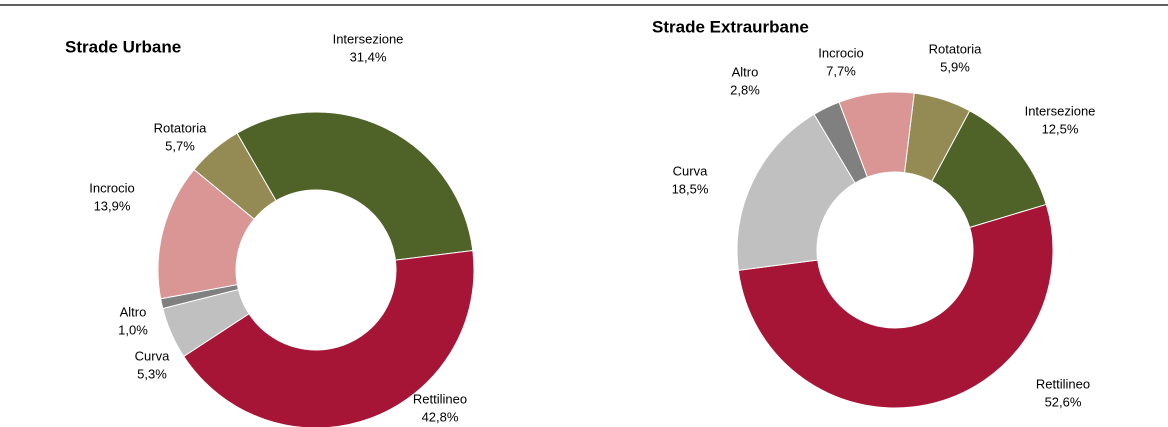 The height and width of the screenshot is (427, 1168). Describe the element at coordinates (745, 89) in the screenshot. I see `slice-value-label: 2,8%` at that location.